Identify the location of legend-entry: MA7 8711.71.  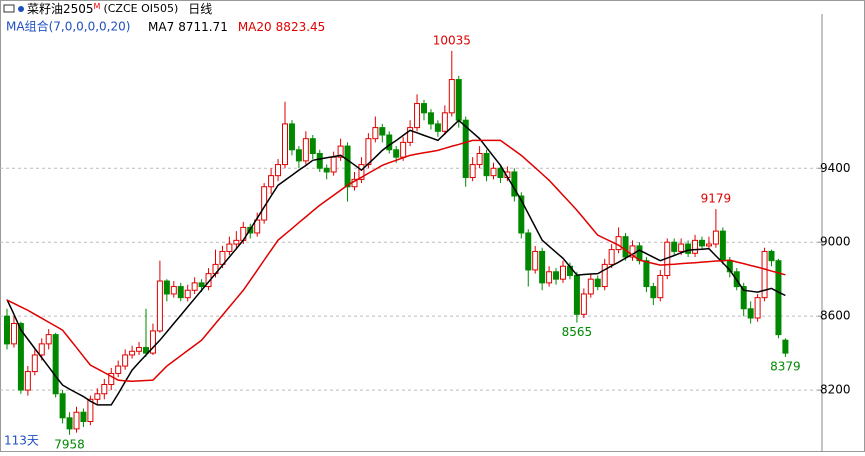
(188, 27).